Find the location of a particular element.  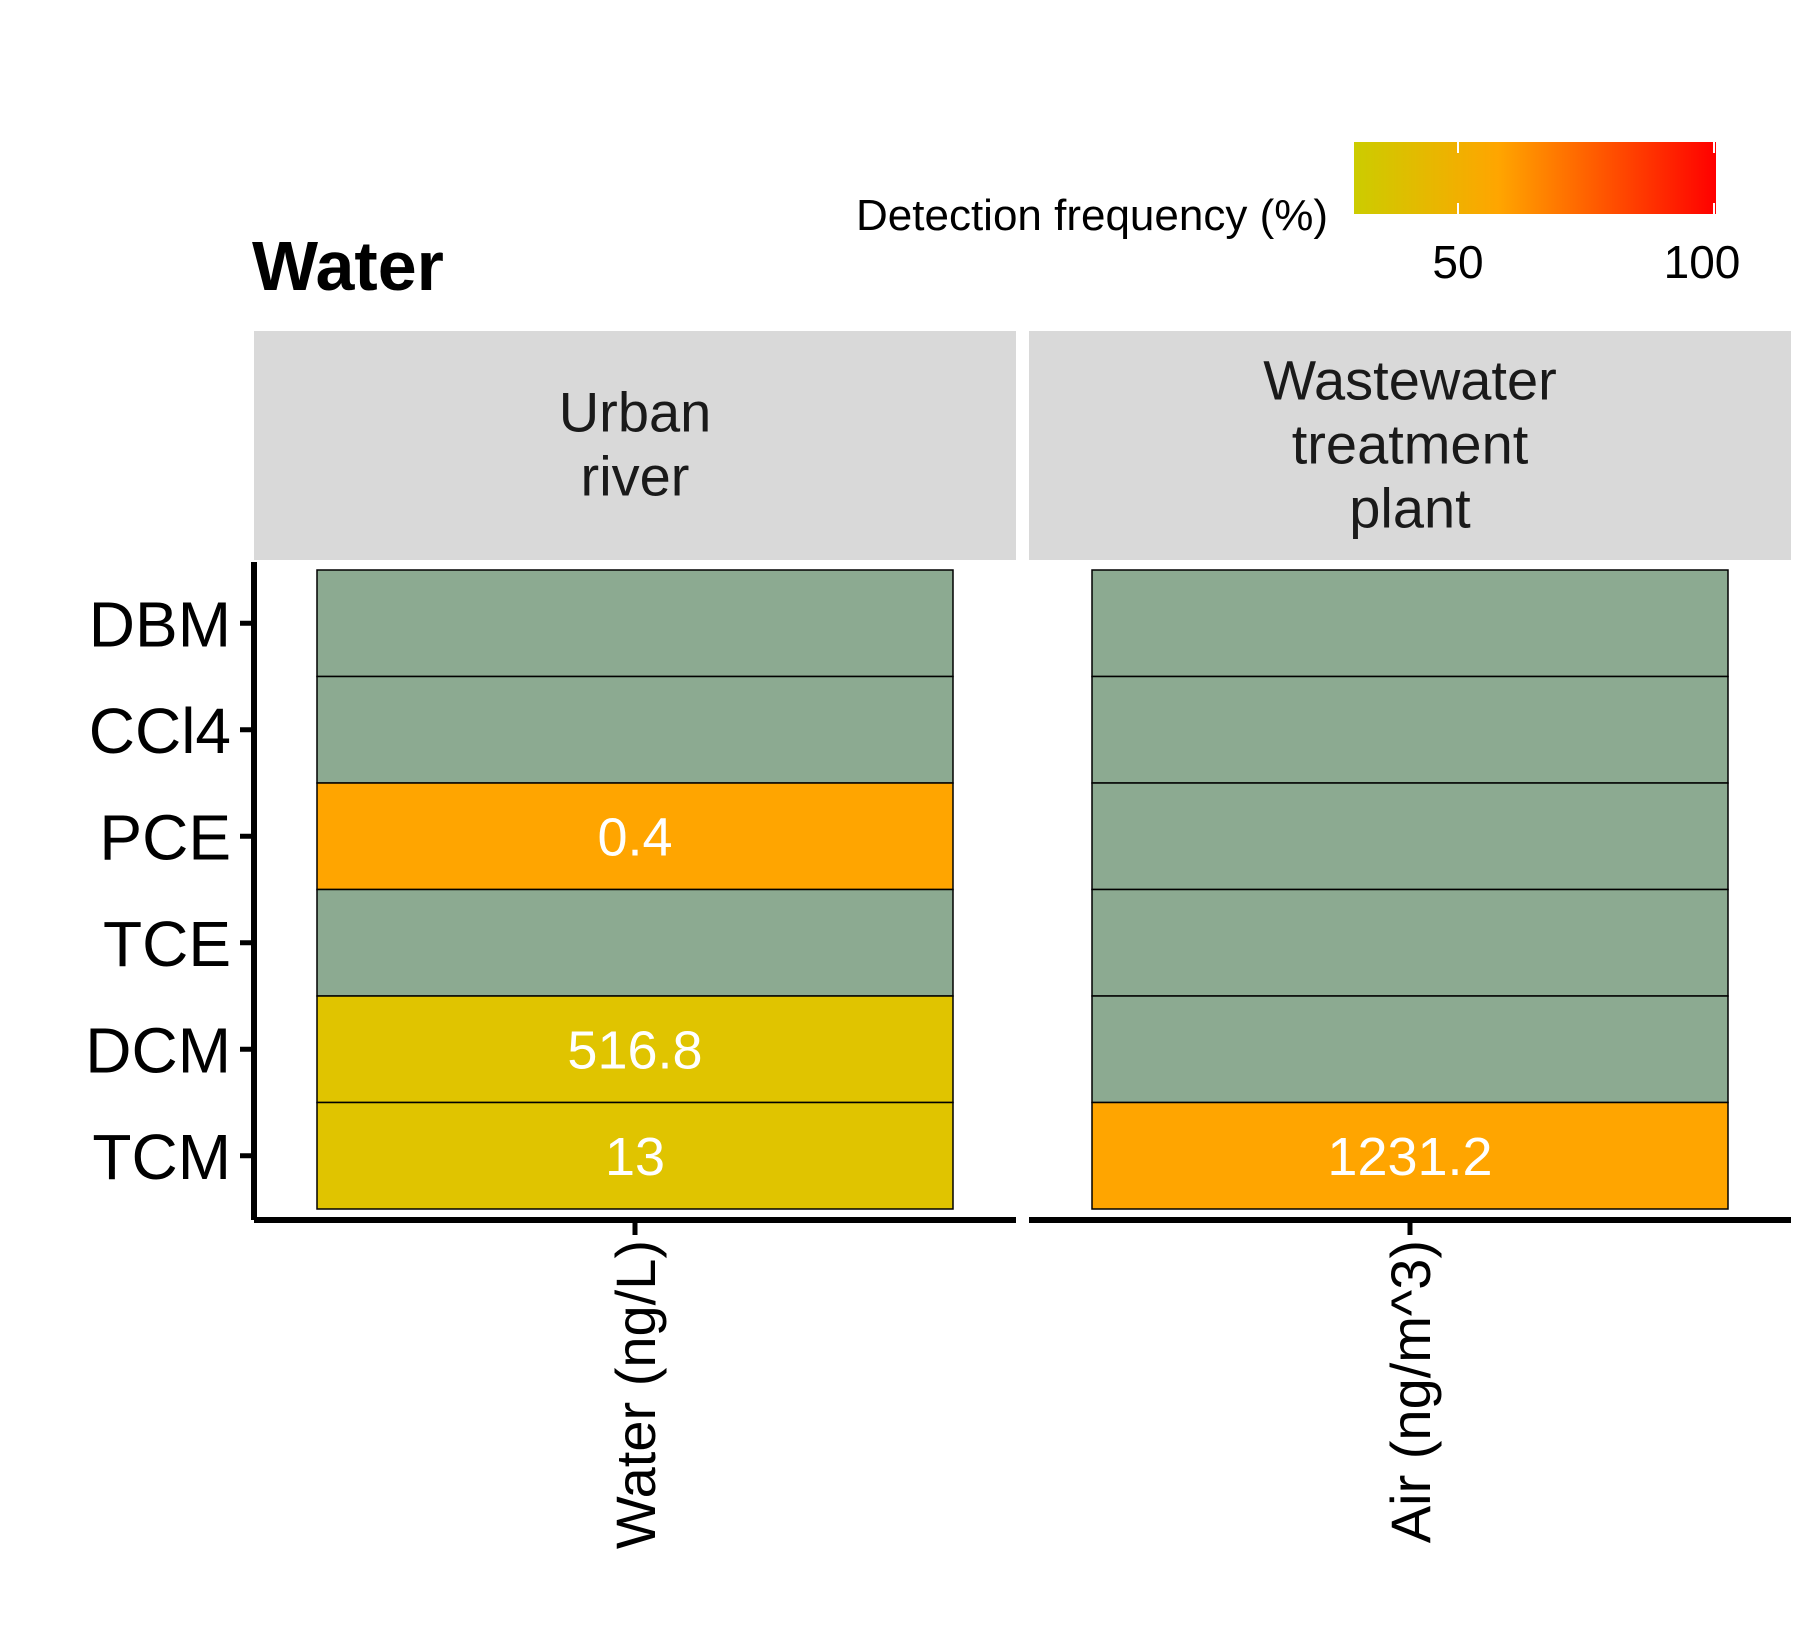

chart-title: Water is located at coordinates (348, 266).